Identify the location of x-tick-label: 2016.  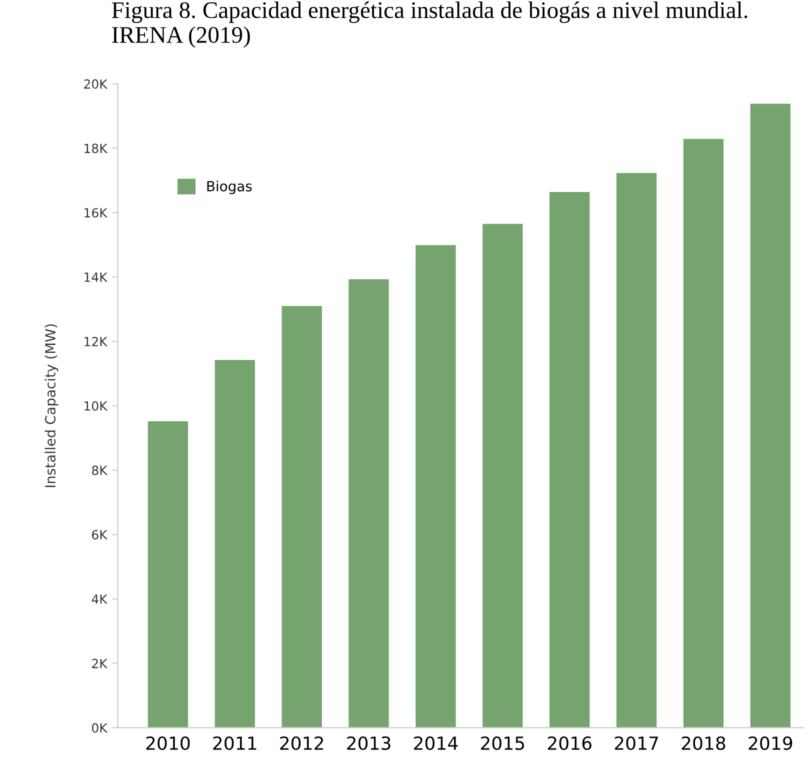
(570, 743).